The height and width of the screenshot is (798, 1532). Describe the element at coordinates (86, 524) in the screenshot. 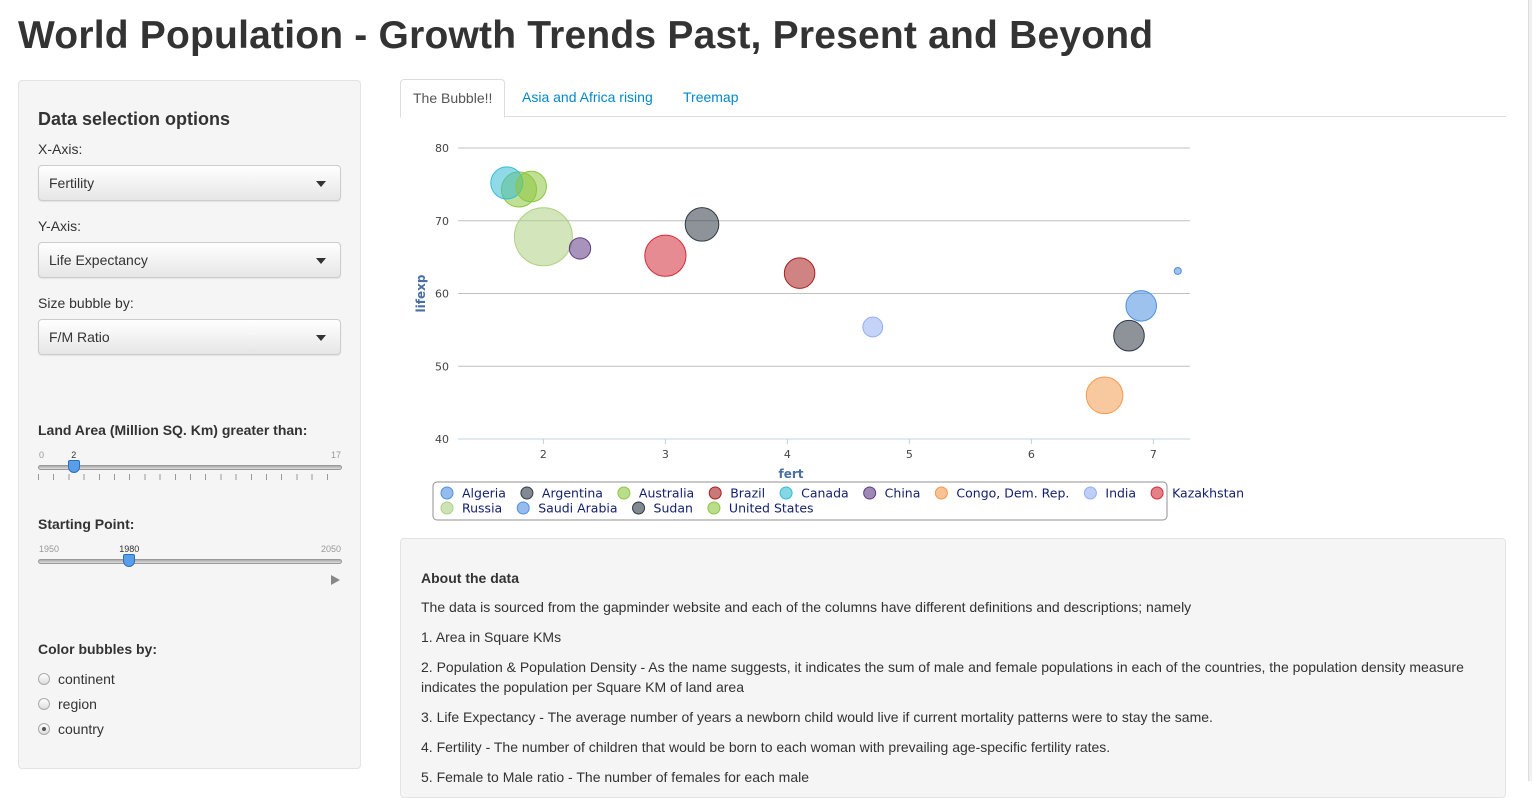

I see `starting-point-label: Starting Point:` at that location.